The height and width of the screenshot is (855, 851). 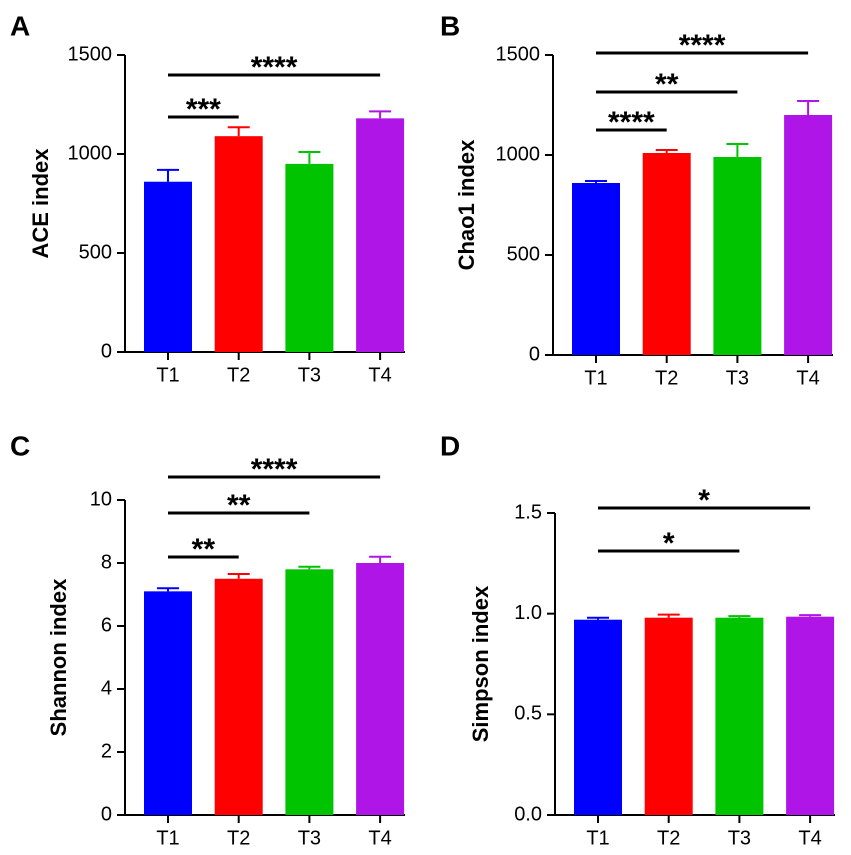 I want to click on y-axis-label: Shannon index, so click(x=58, y=657).